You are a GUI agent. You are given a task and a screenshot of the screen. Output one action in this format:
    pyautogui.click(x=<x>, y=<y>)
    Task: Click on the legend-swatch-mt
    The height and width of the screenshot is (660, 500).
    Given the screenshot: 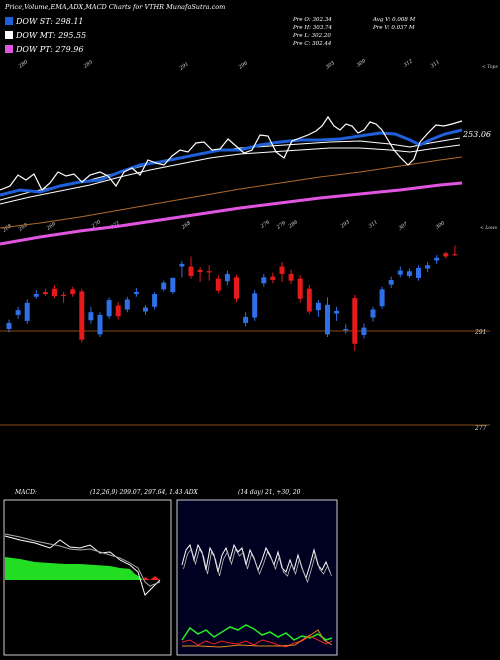 What is the action you would take?
    pyautogui.click(x=9, y=35)
    